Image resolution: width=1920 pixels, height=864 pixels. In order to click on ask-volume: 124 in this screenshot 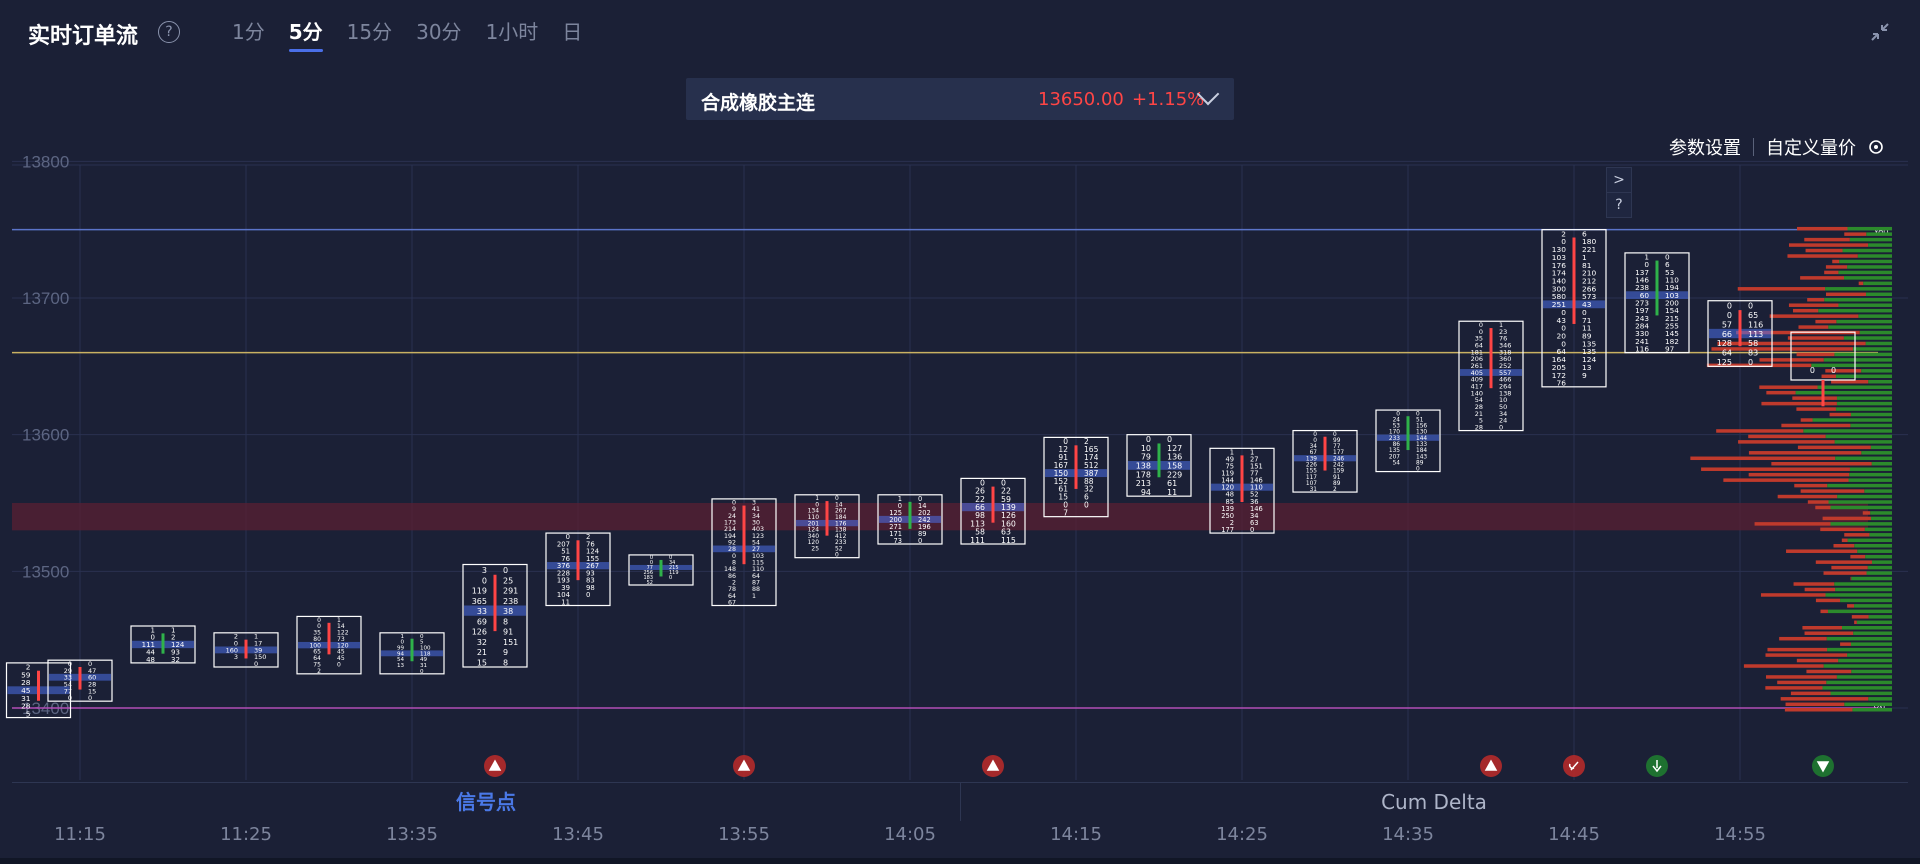, I will do `click(592, 552)`.